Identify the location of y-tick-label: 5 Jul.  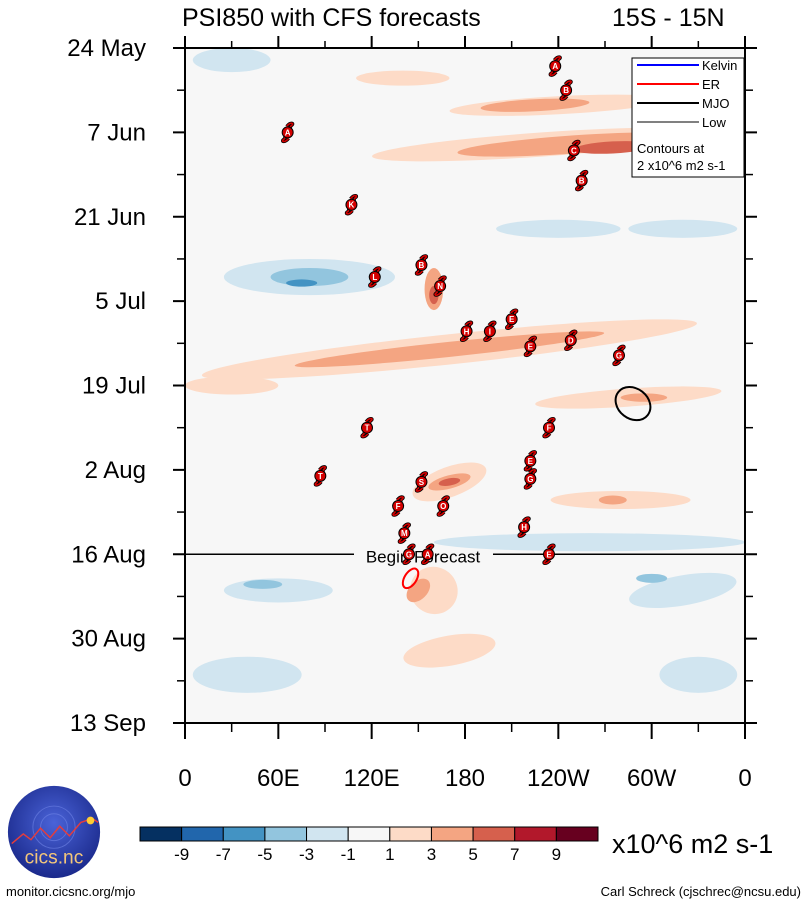
(120, 301).